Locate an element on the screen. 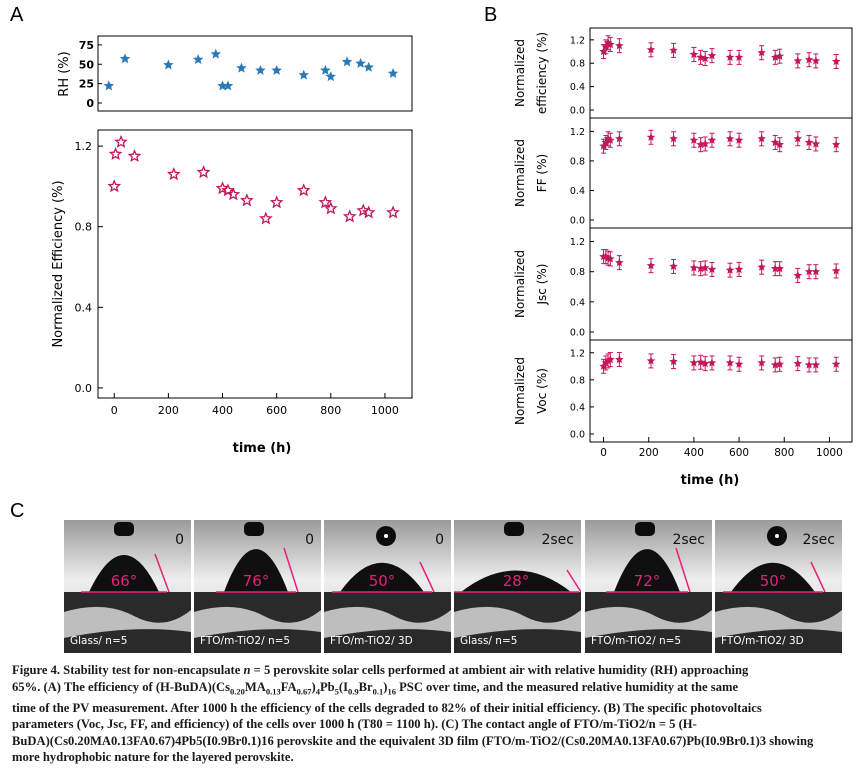 This screenshot has height=768, width=861. eff-xtick-label: 200 is located at coordinates (168, 410).